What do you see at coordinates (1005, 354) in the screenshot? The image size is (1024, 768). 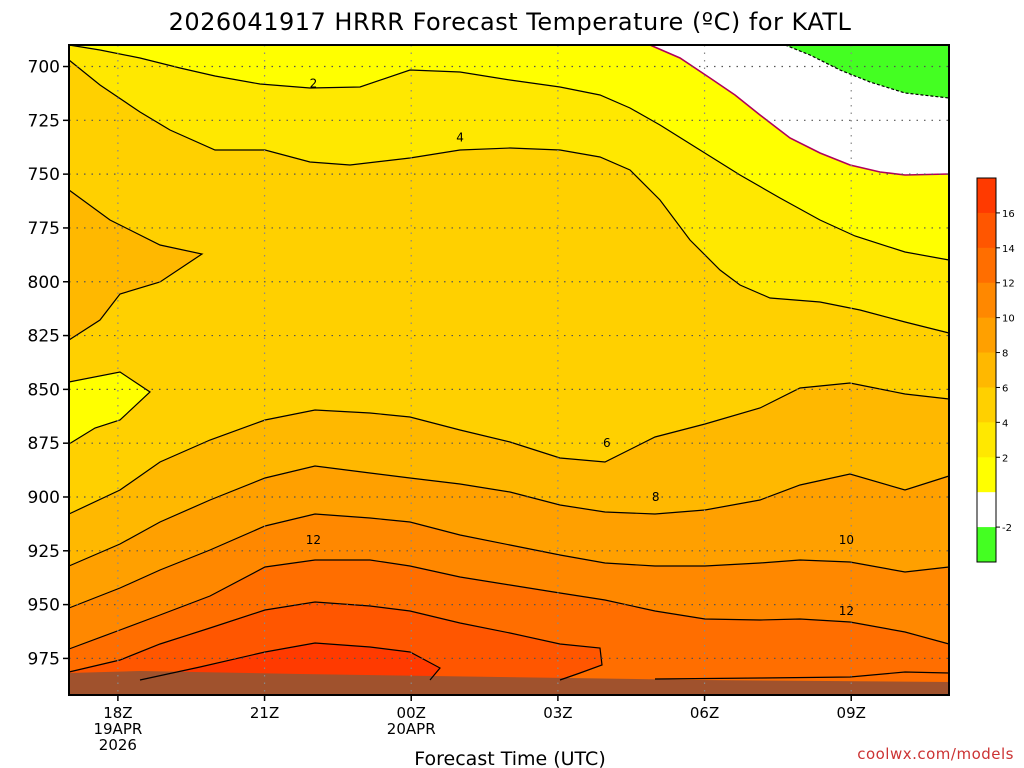 I see `colorbar-label: 8` at bounding box center [1005, 354].